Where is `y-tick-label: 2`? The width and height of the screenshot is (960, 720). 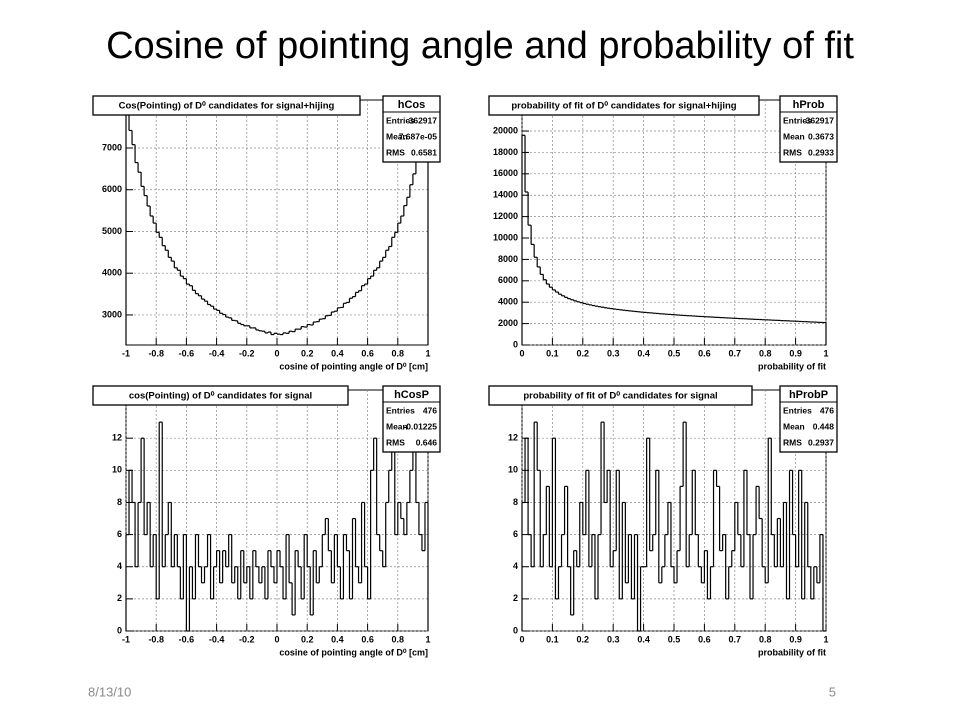 y-tick-label: 2 is located at coordinates (515, 598).